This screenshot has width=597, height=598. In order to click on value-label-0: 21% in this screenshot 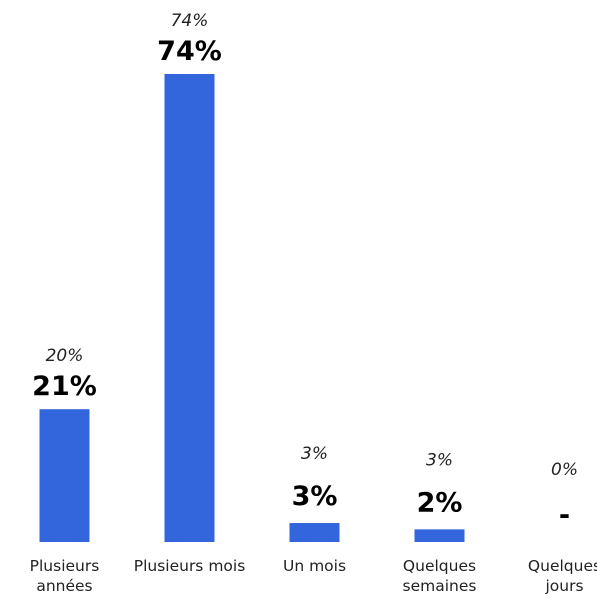, I will do `click(64, 386)`.